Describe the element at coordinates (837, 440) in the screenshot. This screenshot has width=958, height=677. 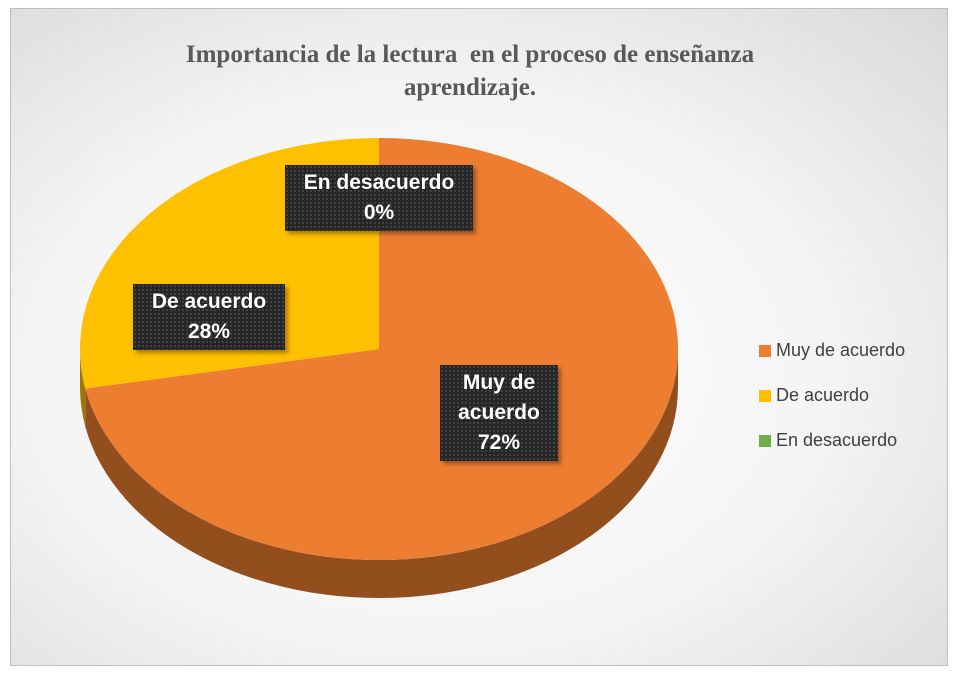
I see `legend-label: En desacuerdo` at that location.